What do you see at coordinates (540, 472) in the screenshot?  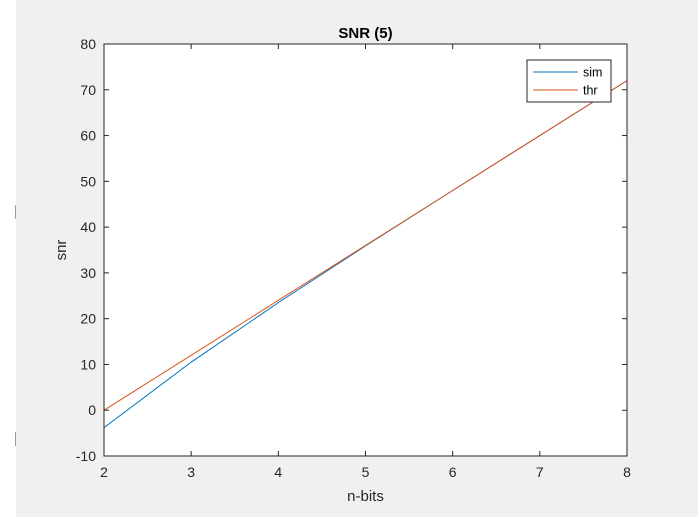 I see `x-tick-label: 7` at bounding box center [540, 472].